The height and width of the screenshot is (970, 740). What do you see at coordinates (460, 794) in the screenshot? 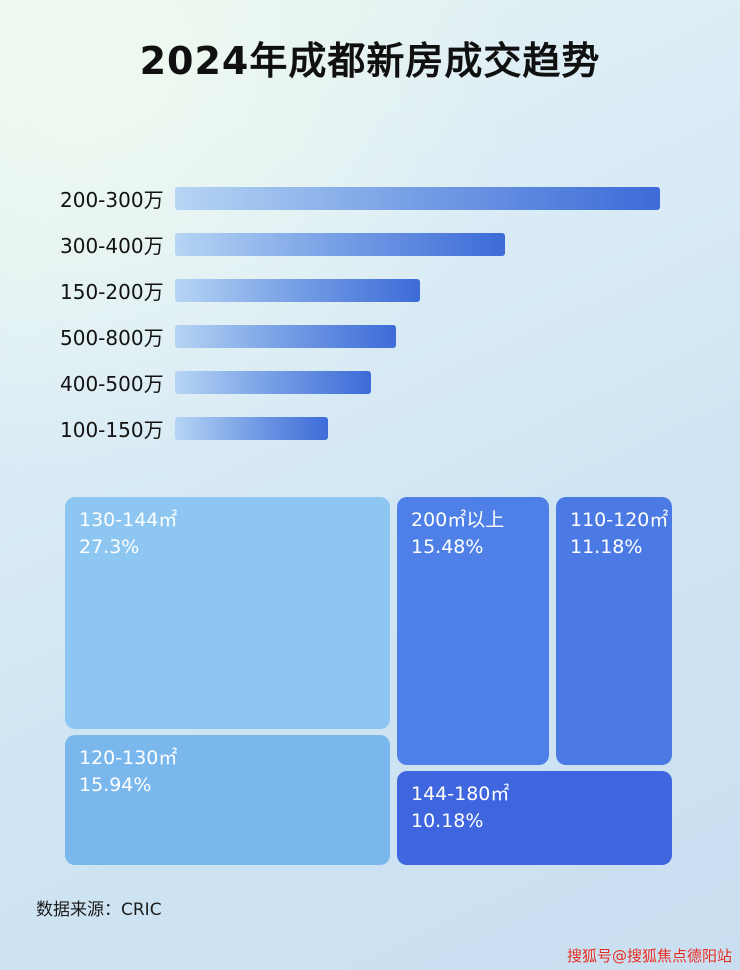
I see `treemap-block-label: 144-180㎡` at bounding box center [460, 794].